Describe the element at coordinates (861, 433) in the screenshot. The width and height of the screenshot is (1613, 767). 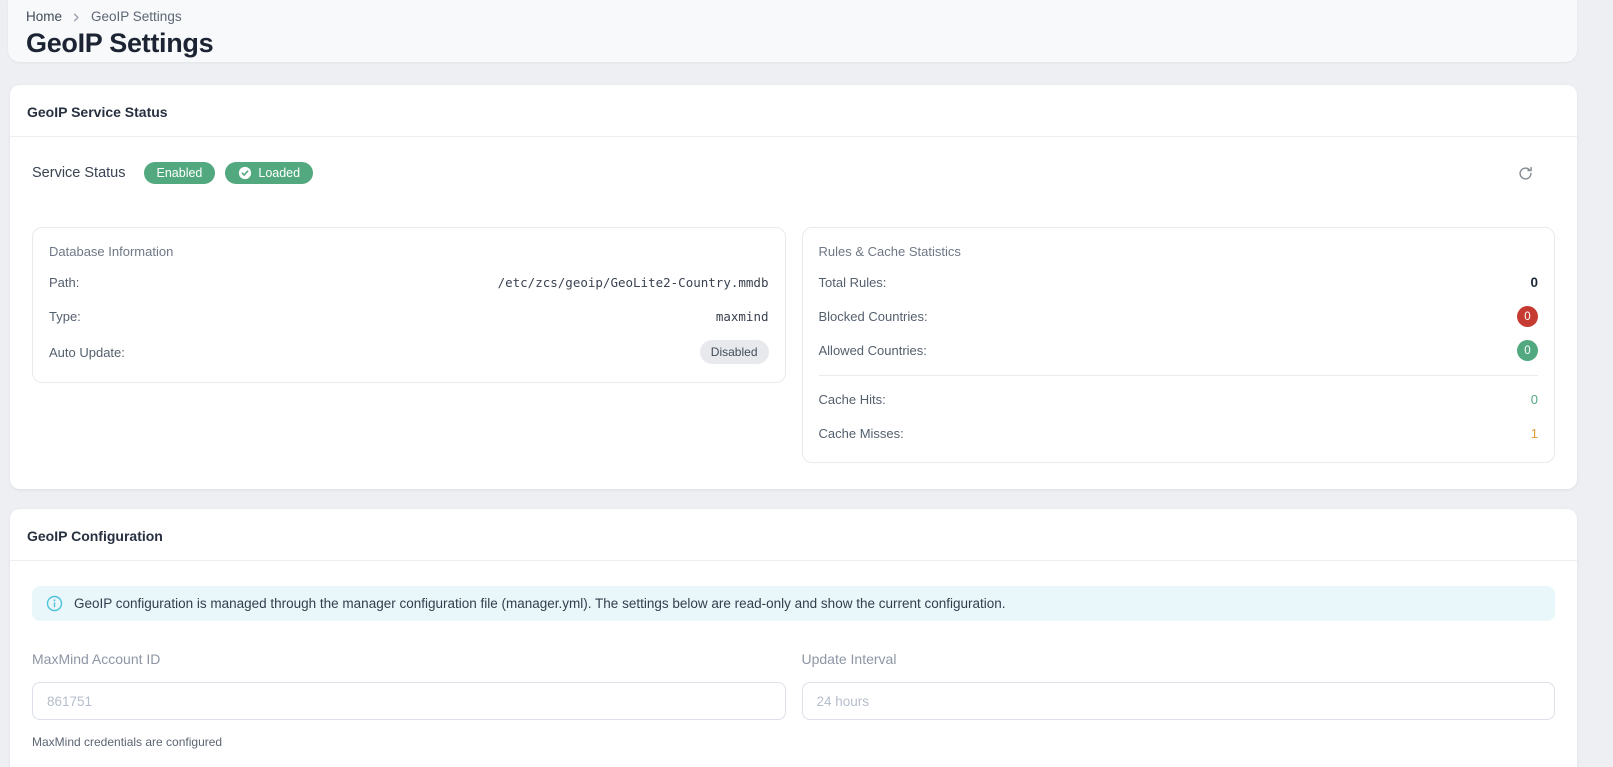
I see `cache-misses-label: Cache Misses:` at that location.